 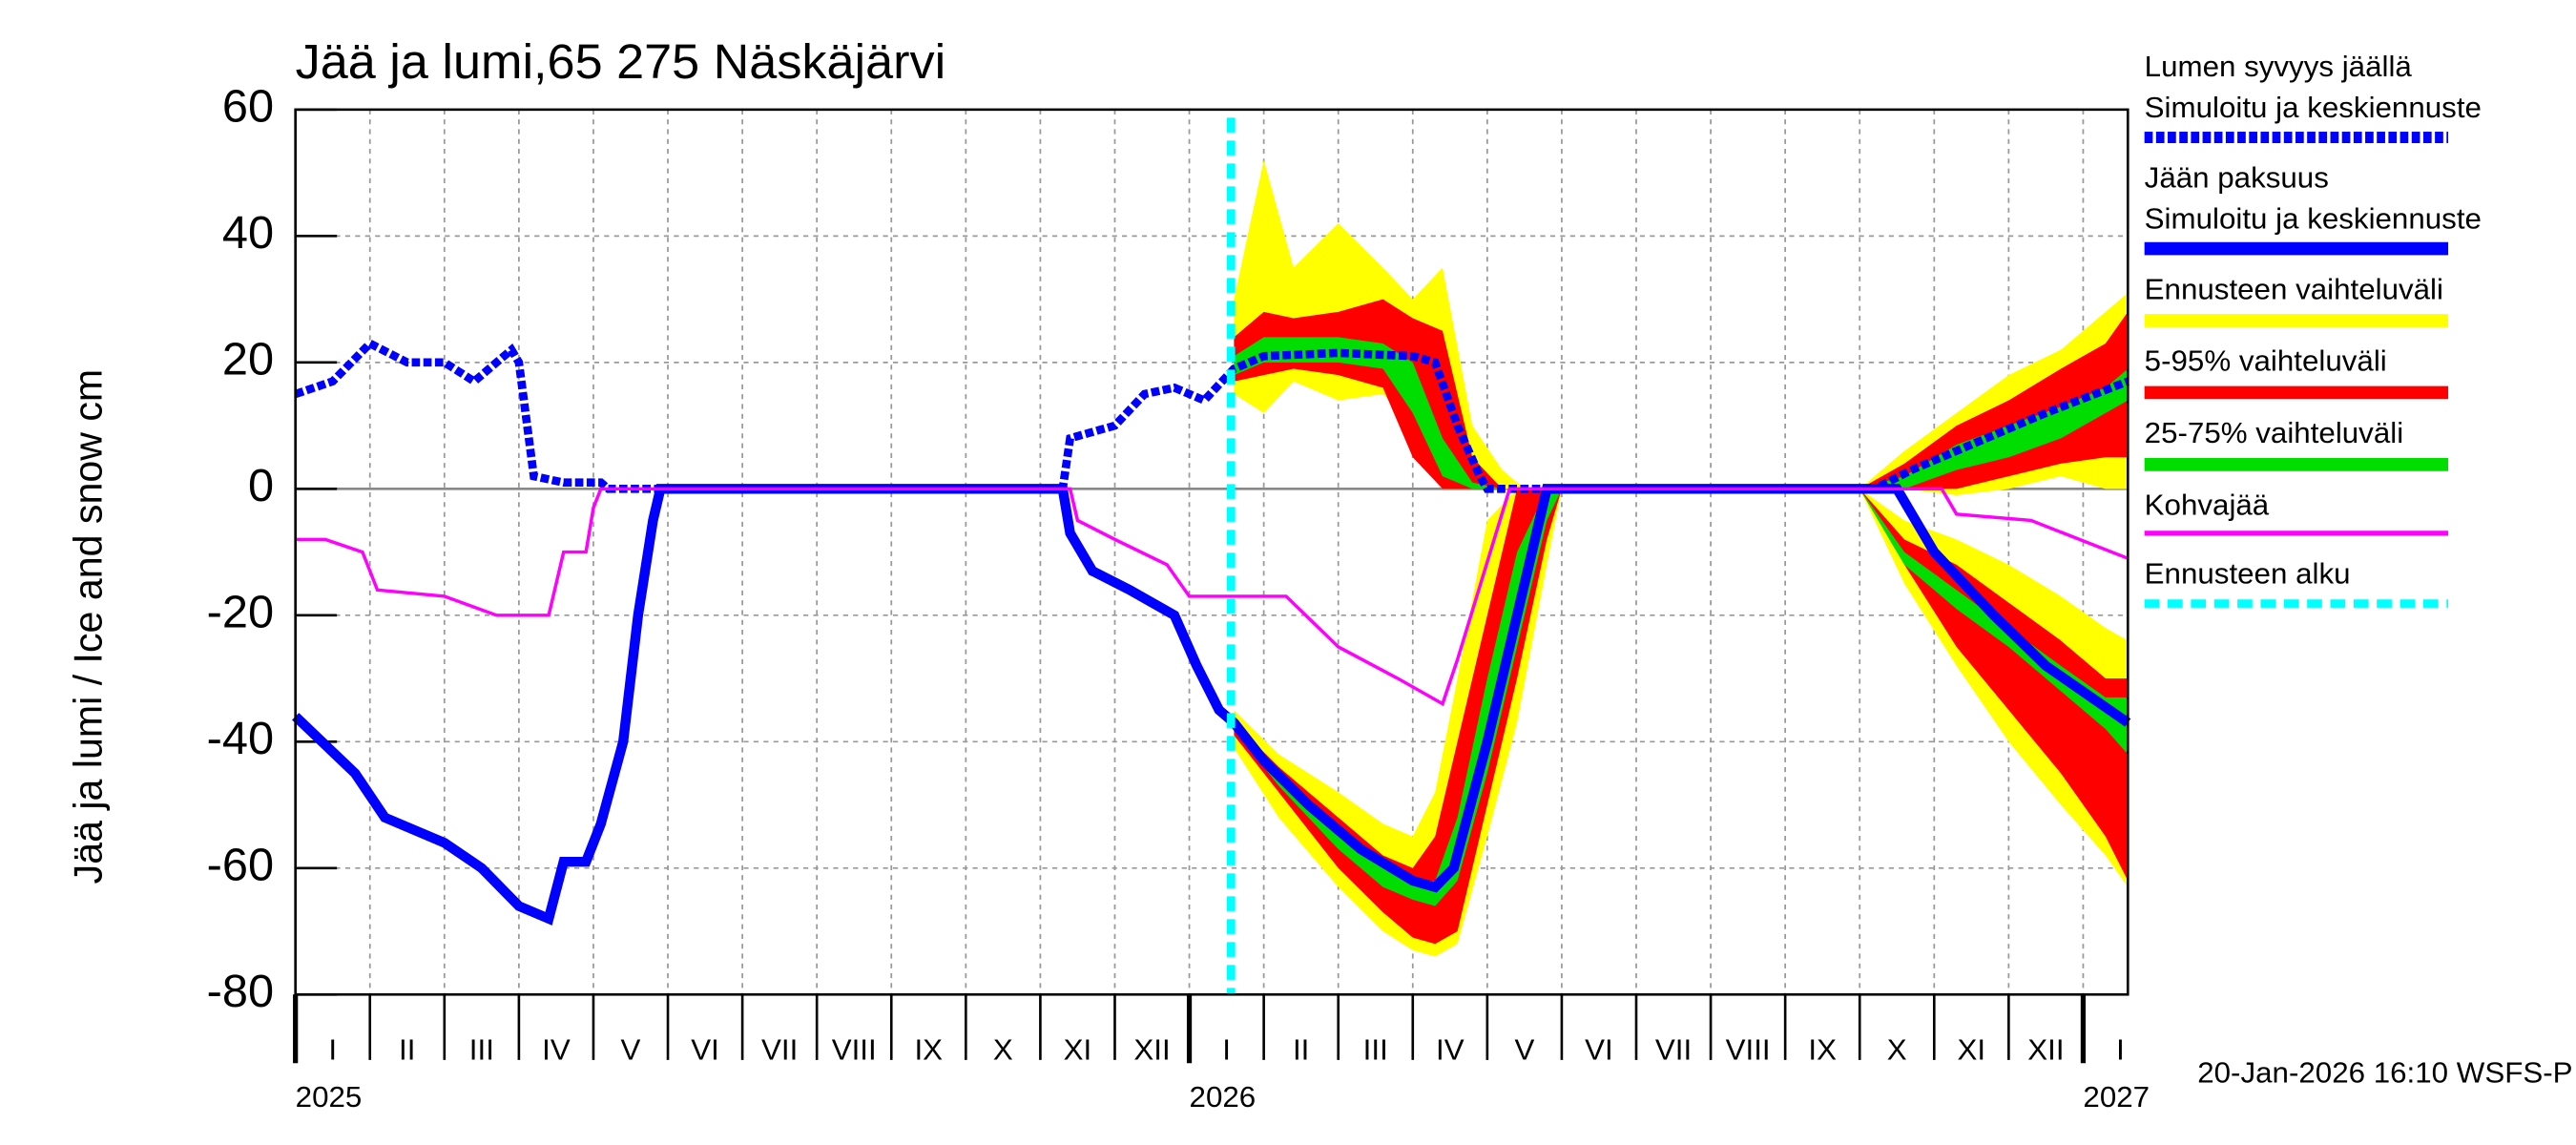 I want to click on year-label: 2026, so click(x=1223, y=1097).